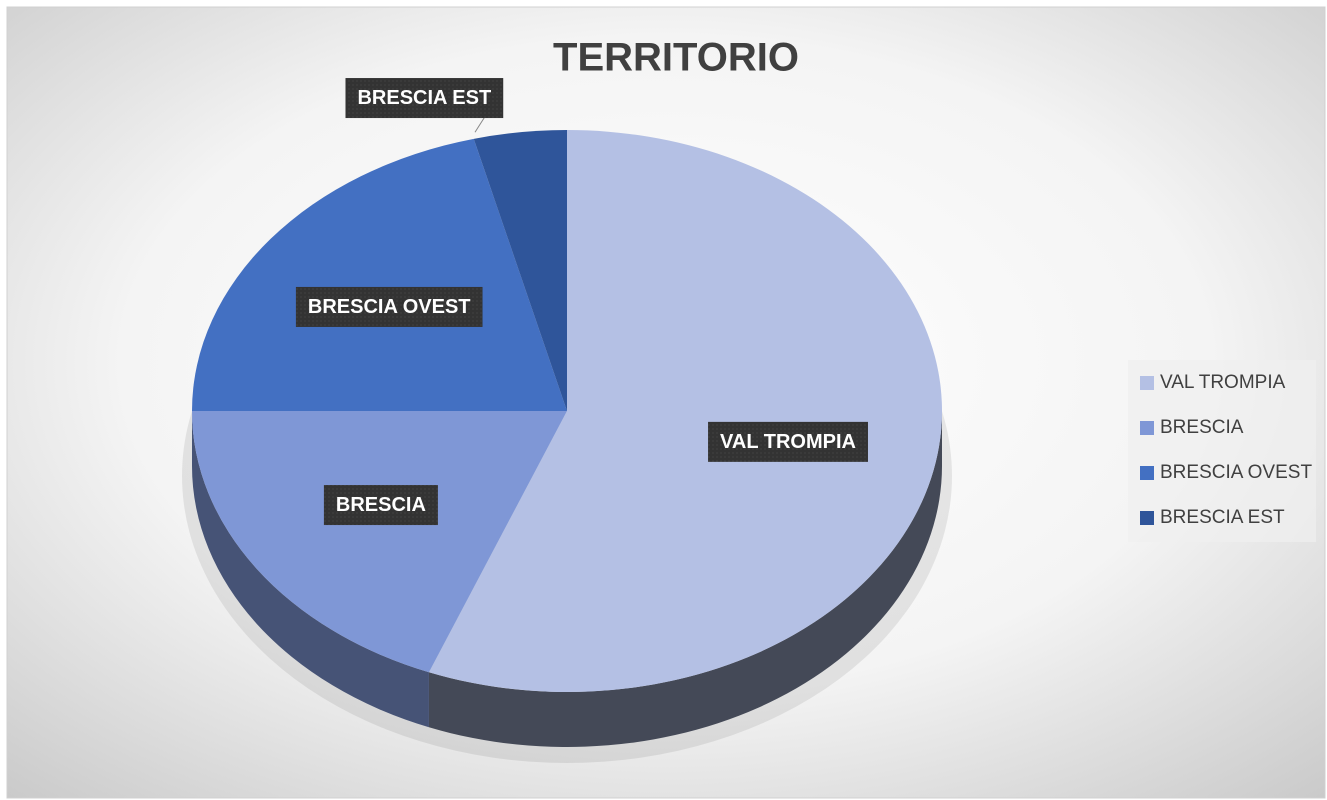 This screenshot has width=1327, height=800. What do you see at coordinates (1202, 427) in the screenshot?
I see `legend-label: BRESCIA` at bounding box center [1202, 427].